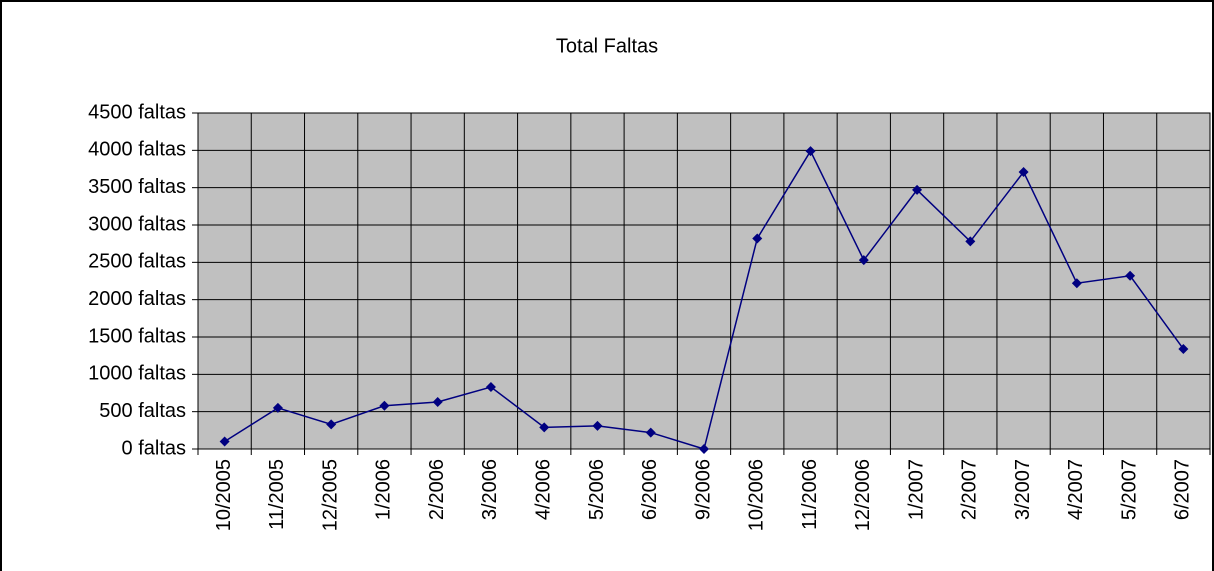 This screenshot has width=1214, height=571. What do you see at coordinates (703, 489) in the screenshot?
I see `x-tick-label: 9/2006` at bounding box center [703, 489].